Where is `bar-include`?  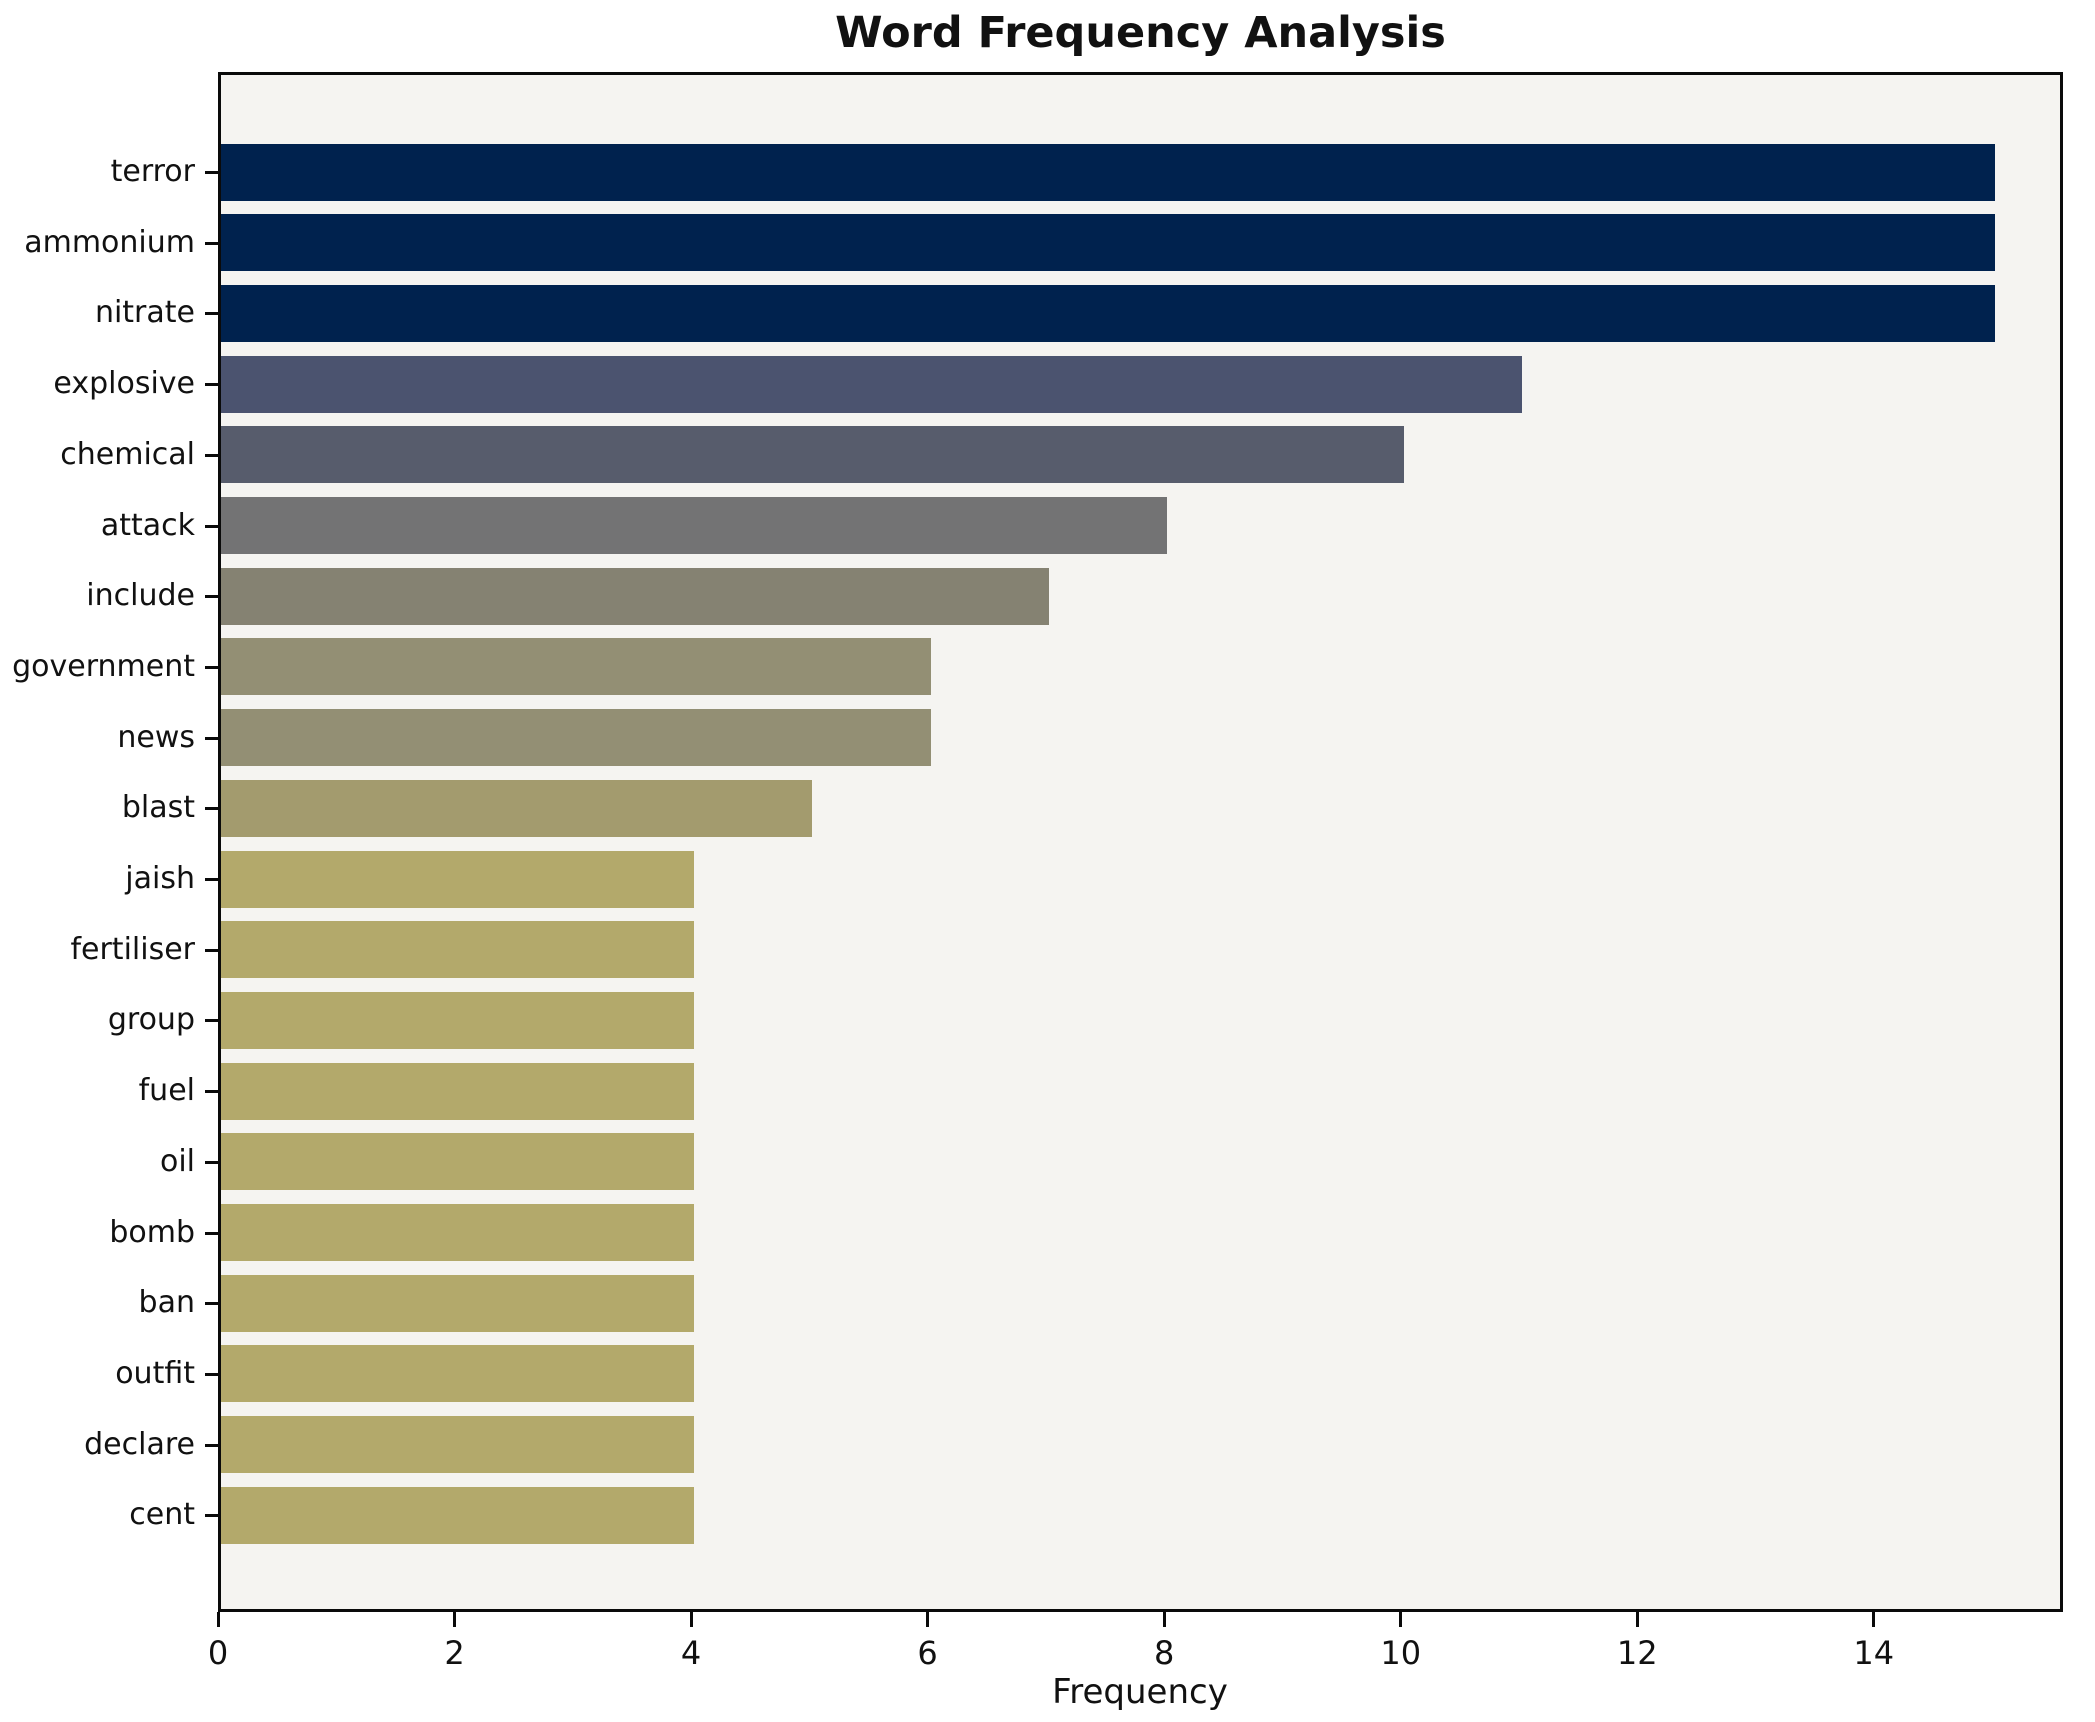
bar-include is located at coordinates (635, 596).